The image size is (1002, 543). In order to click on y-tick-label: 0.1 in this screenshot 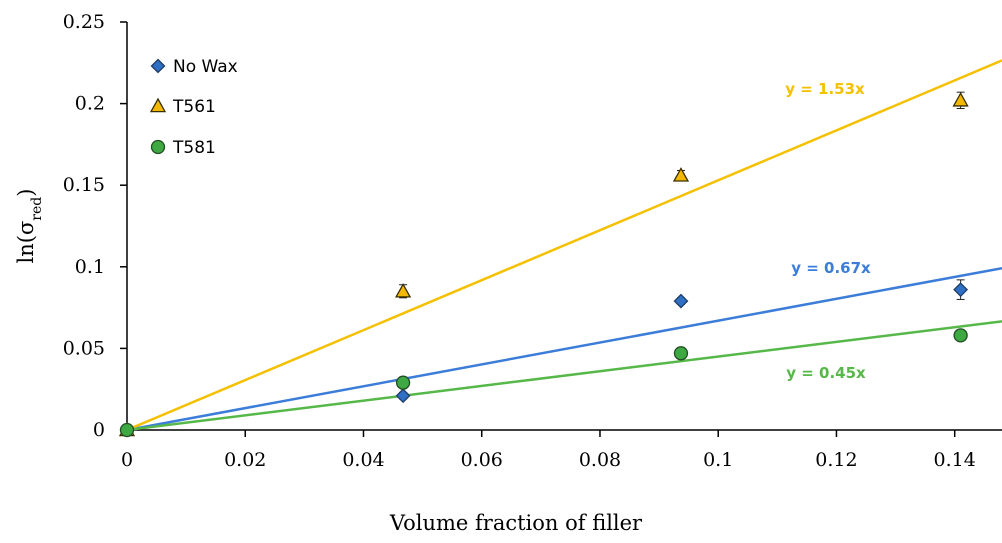, I will do `click(90, 267)`.